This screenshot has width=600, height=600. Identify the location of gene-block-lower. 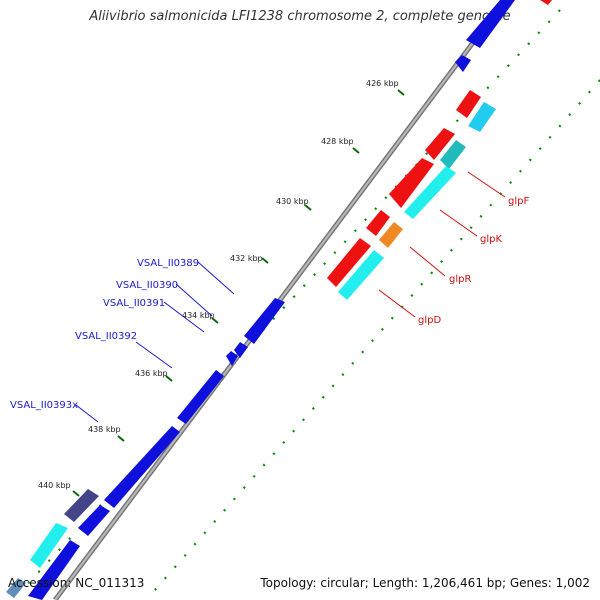
(94, 520).